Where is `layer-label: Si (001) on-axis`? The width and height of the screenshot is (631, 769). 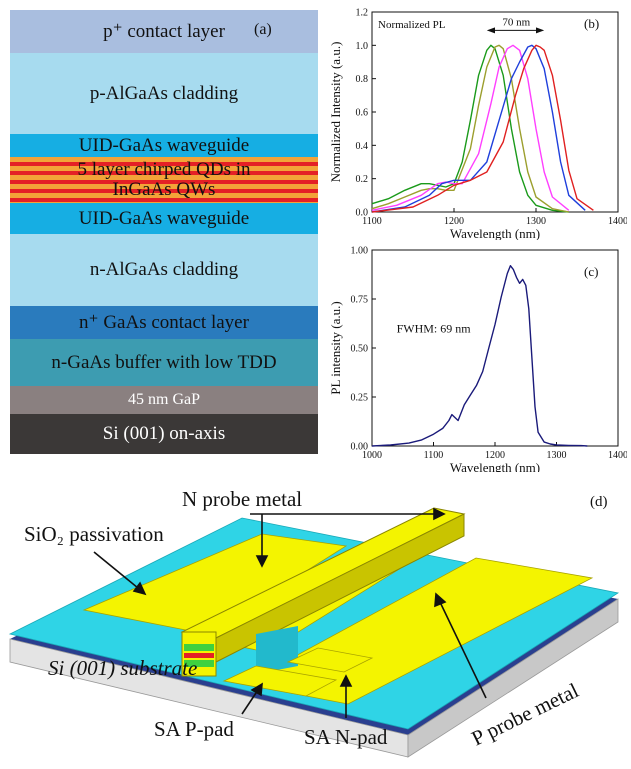
layer-label: Si (001) on-axis is located at coordinates (164, 434).